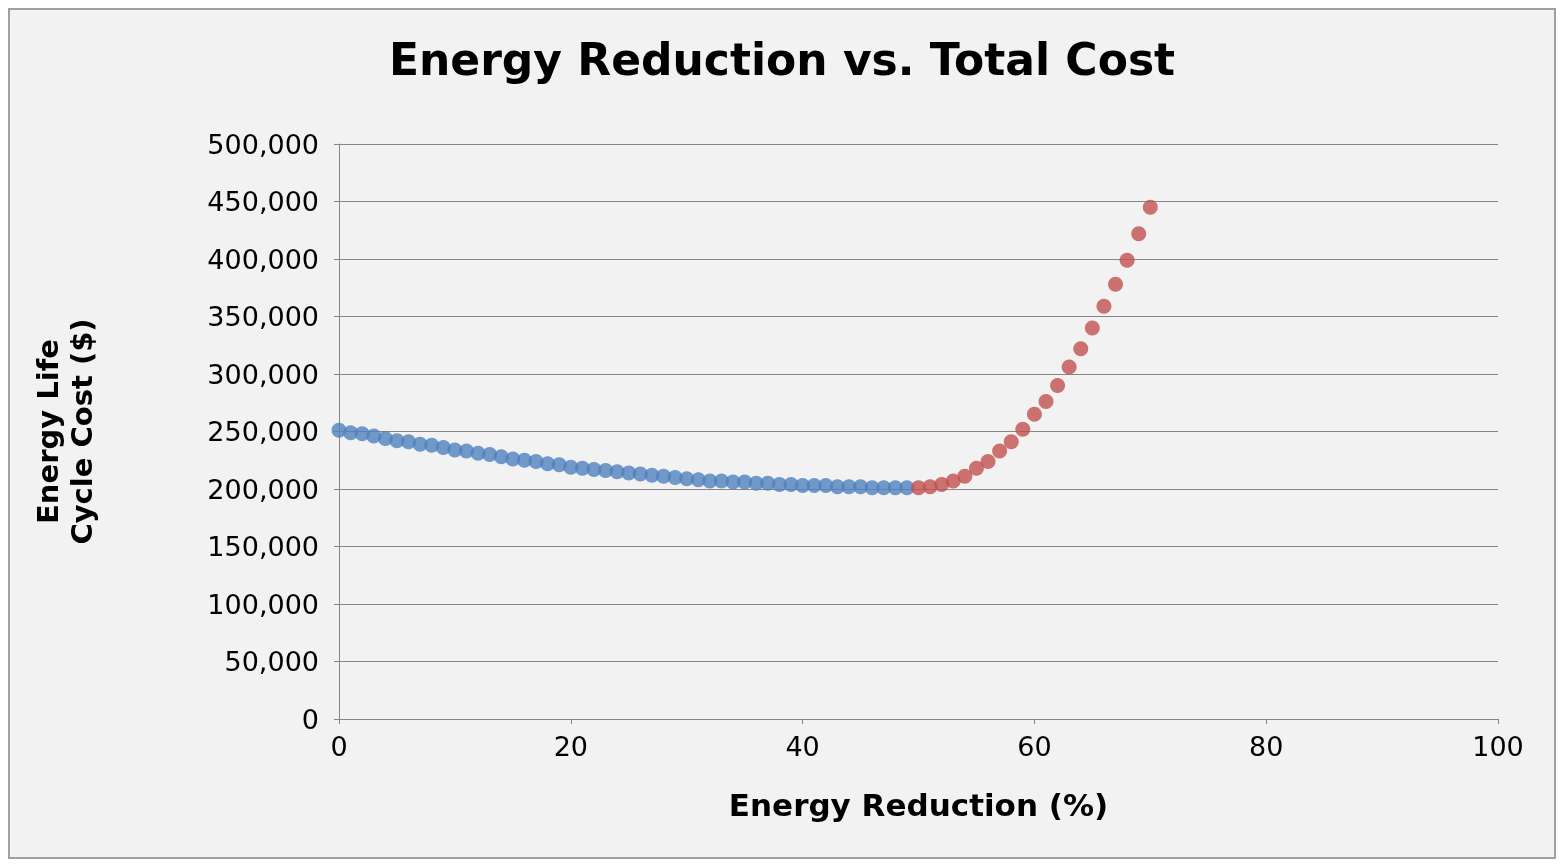 Image resolution: width=1564 pixels, height=867 pixels. I want to click on y-tick-label: 0, so click(310, 719).